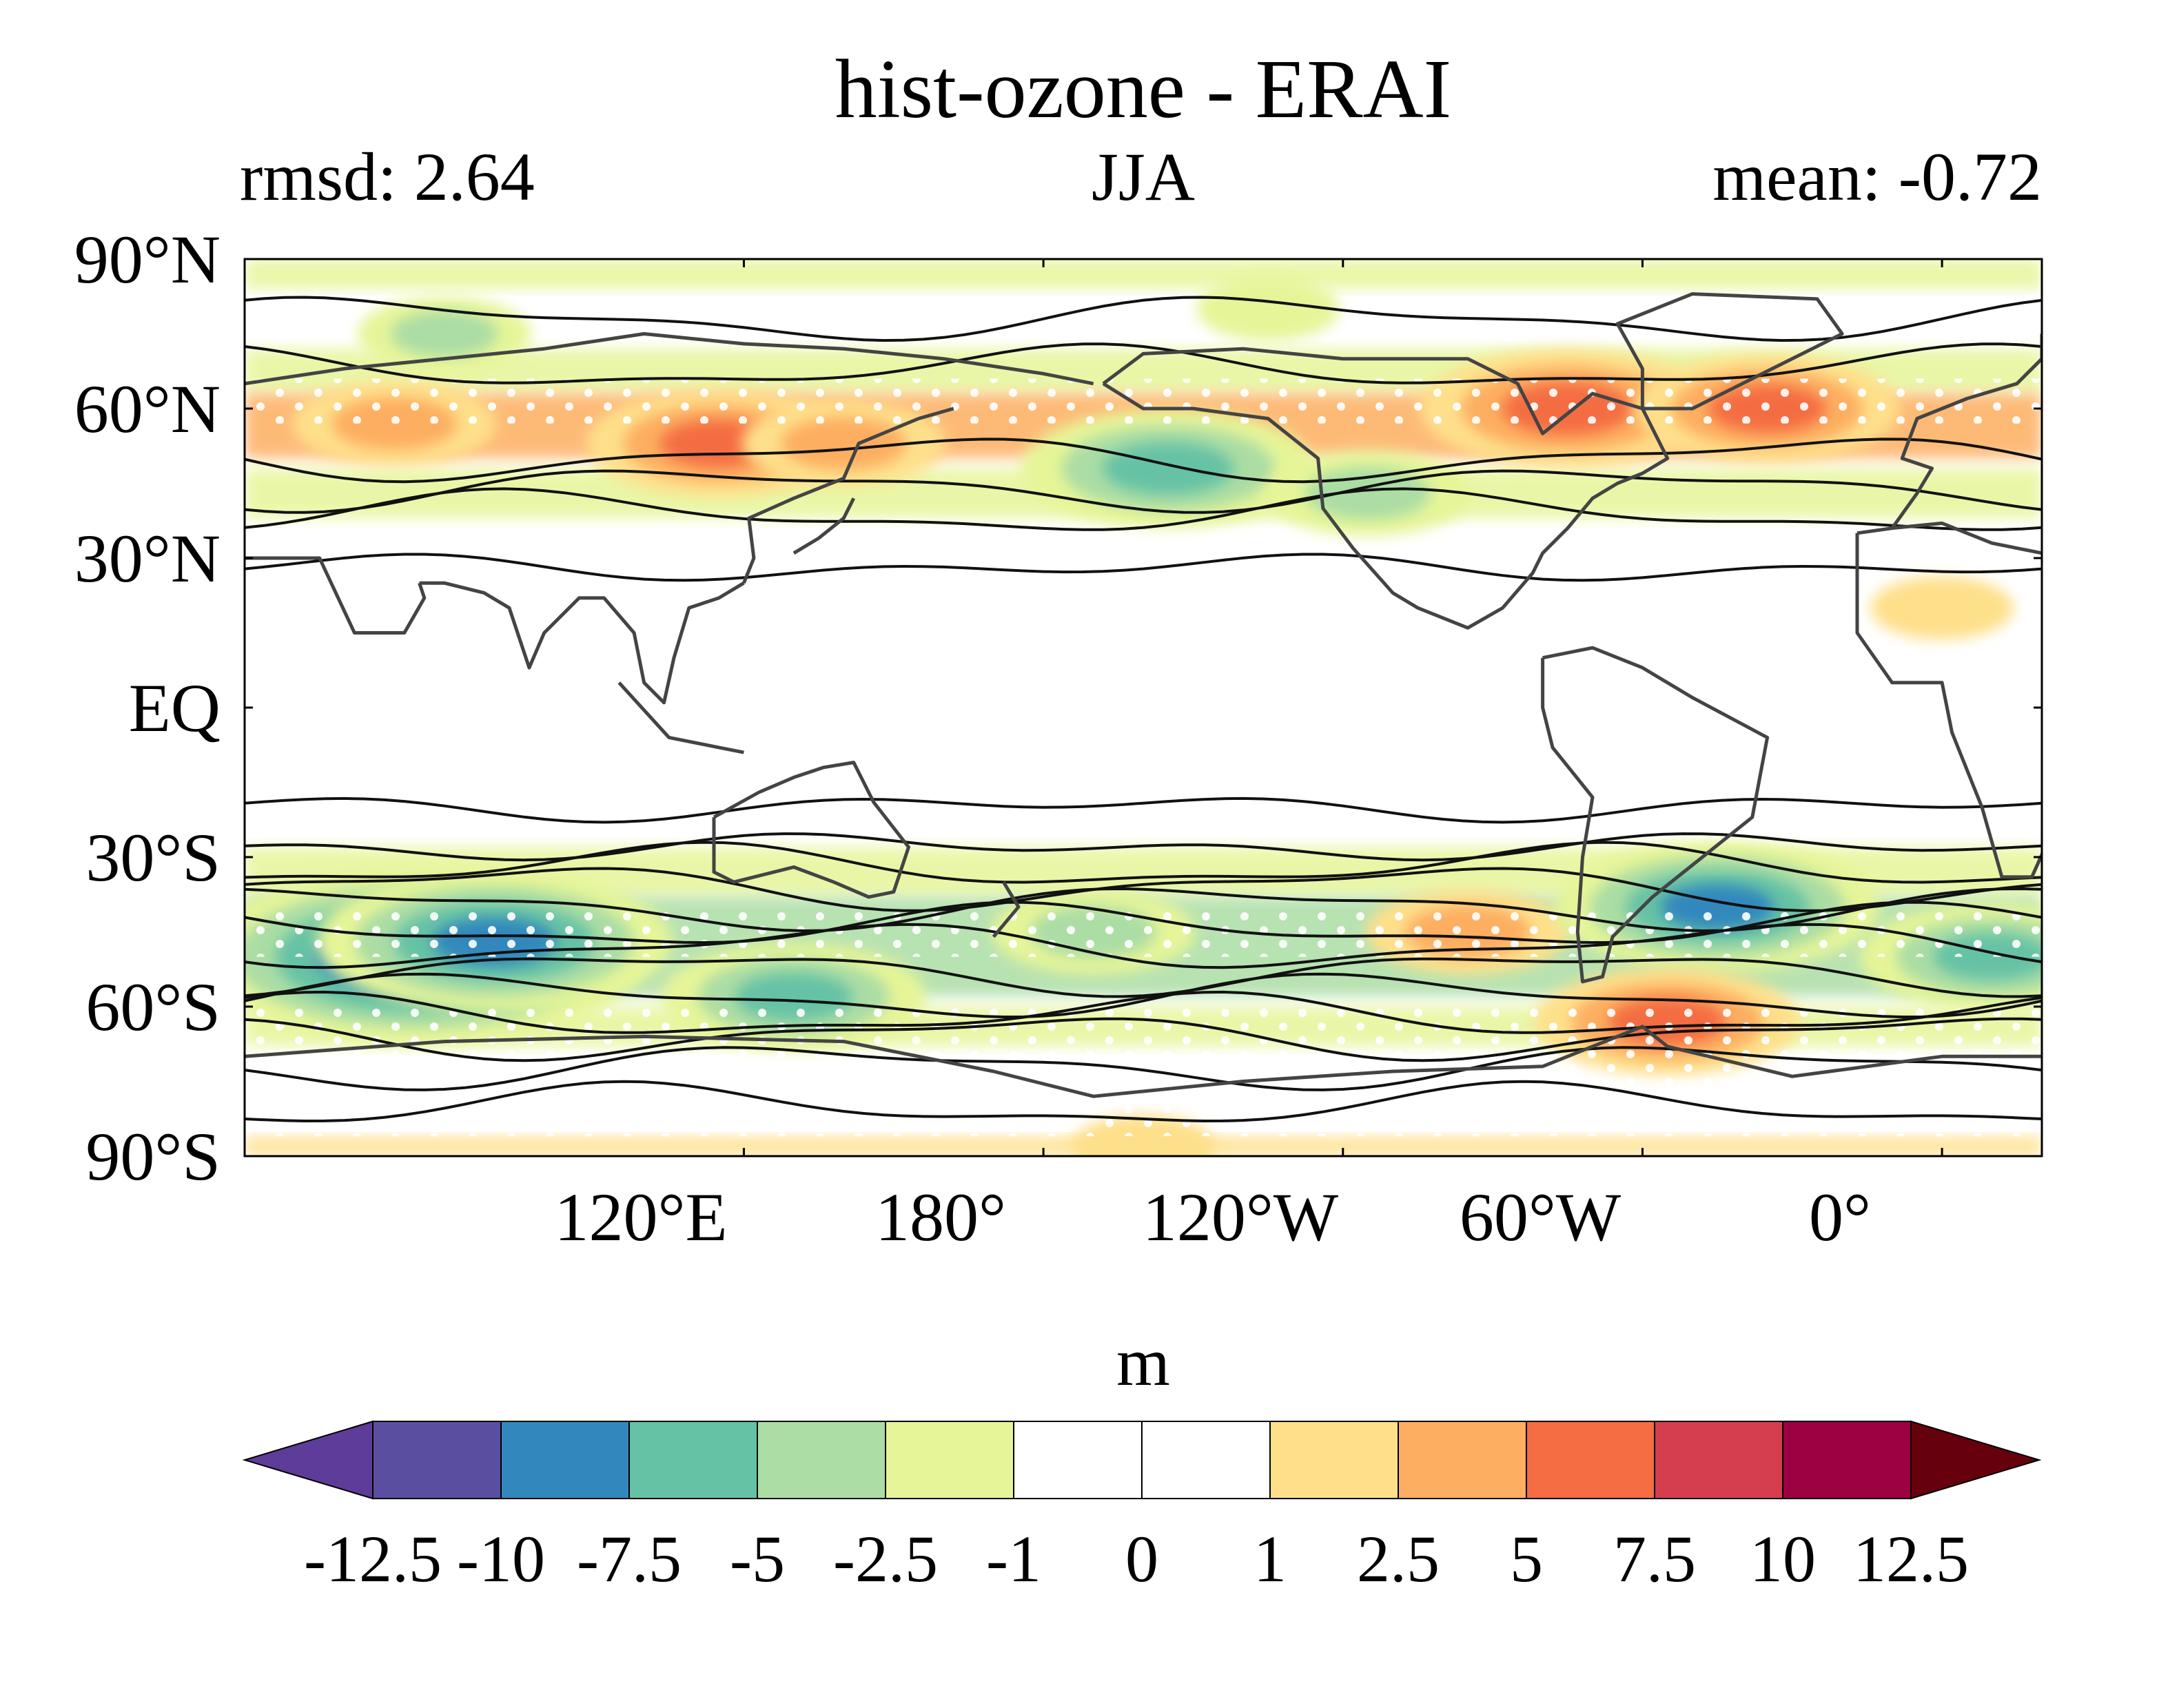  What do you see at coordinates (308, 1460) in the screenshot?
I see `colorbar-min-extend` at bounding box center [308, 1460].